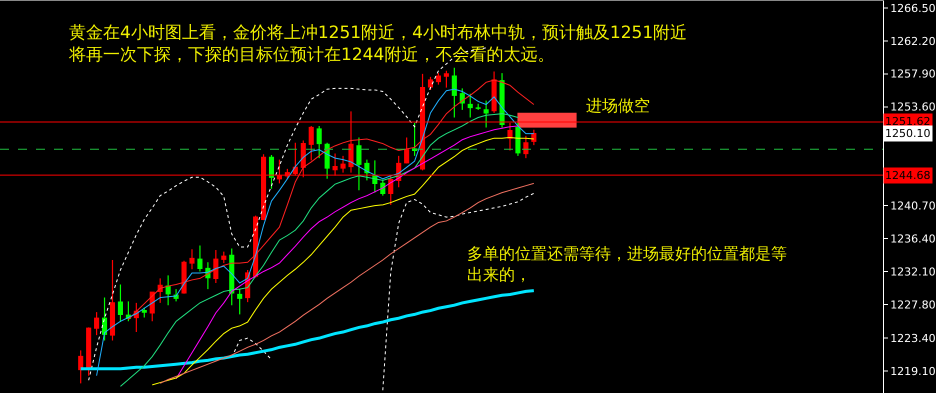 Image resolution: width=936 pixels, height=393 pixels. What do you see at coordinates (913, 305) in the screenshot?
I see `y-tick-label: 1227.80` at bounding box center [913, 305].